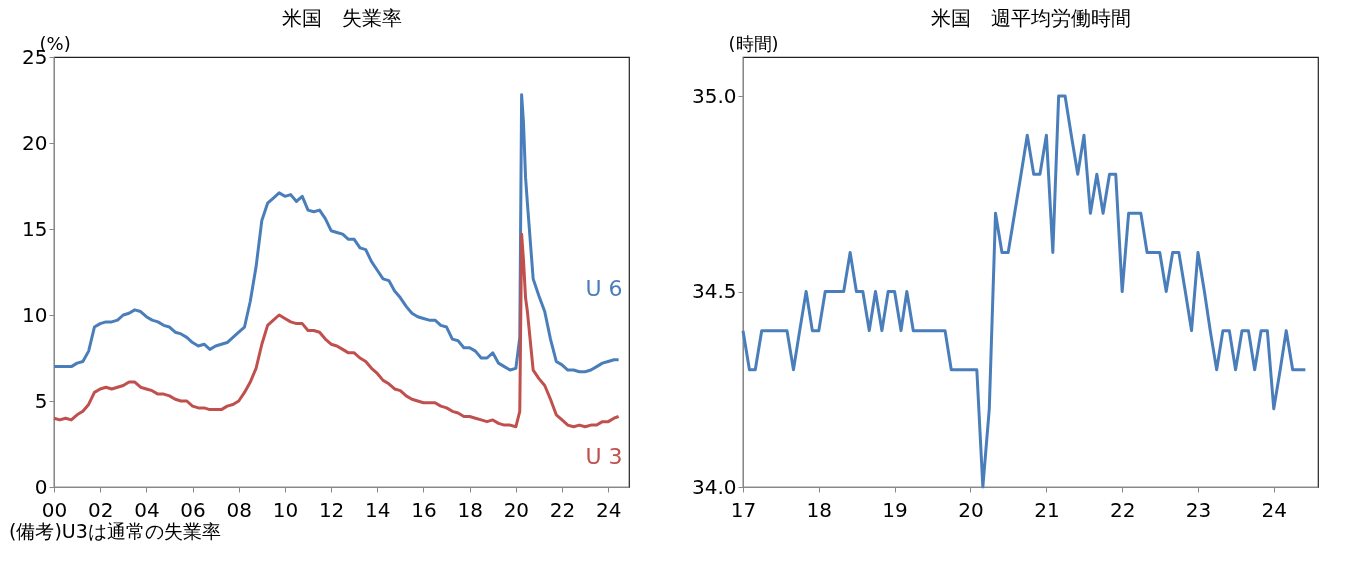 This screenshot has height=580, width=1357. Describe the element at coordinates (1047, 509) in the screenshot. I see `x-tick-label: 21` at that location.